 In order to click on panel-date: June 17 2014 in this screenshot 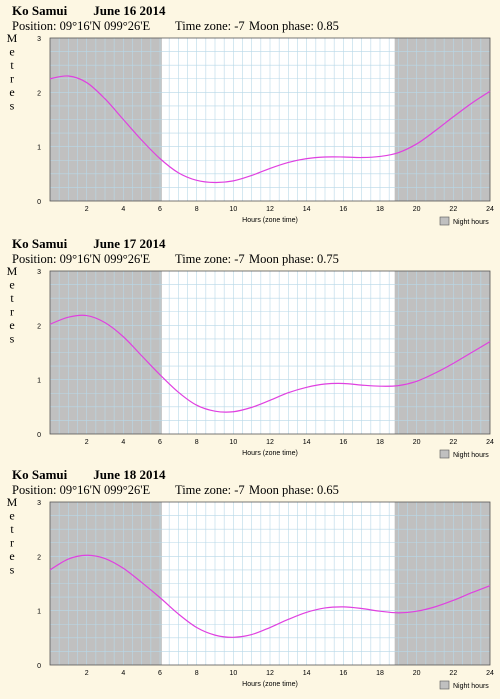, I will do `click(129, 243)`.